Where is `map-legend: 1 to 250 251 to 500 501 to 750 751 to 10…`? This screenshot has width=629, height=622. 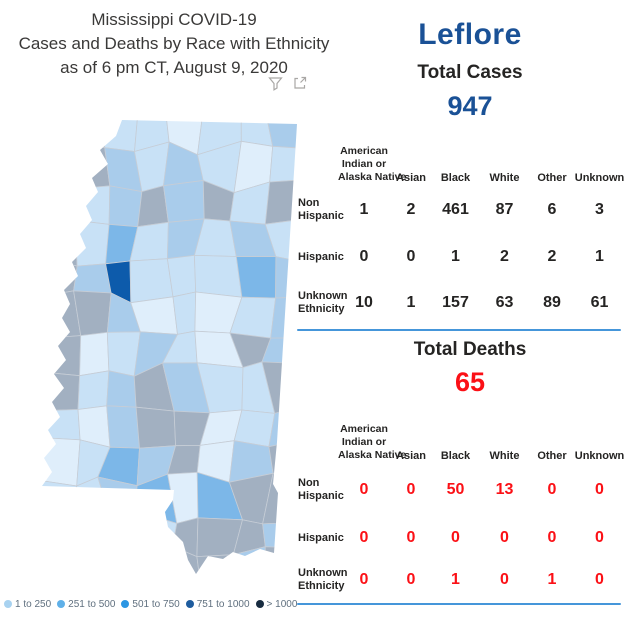
map-legend: 1 to 250 251 to 500 501 to 750 751 to 10… is located at coordinates (154, 604).